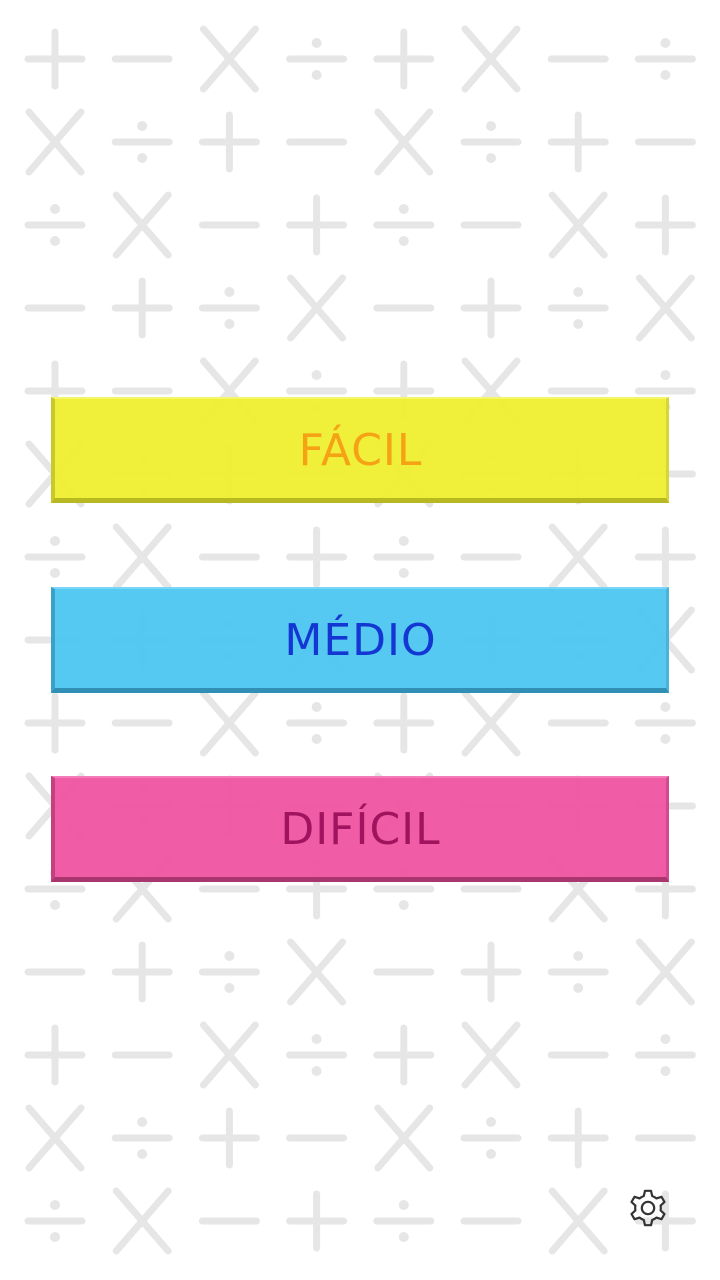 The width and height of the screenshot is (720, 1280). I want to click on hard-level-label: DIFÍCIL, so click(360, 829).